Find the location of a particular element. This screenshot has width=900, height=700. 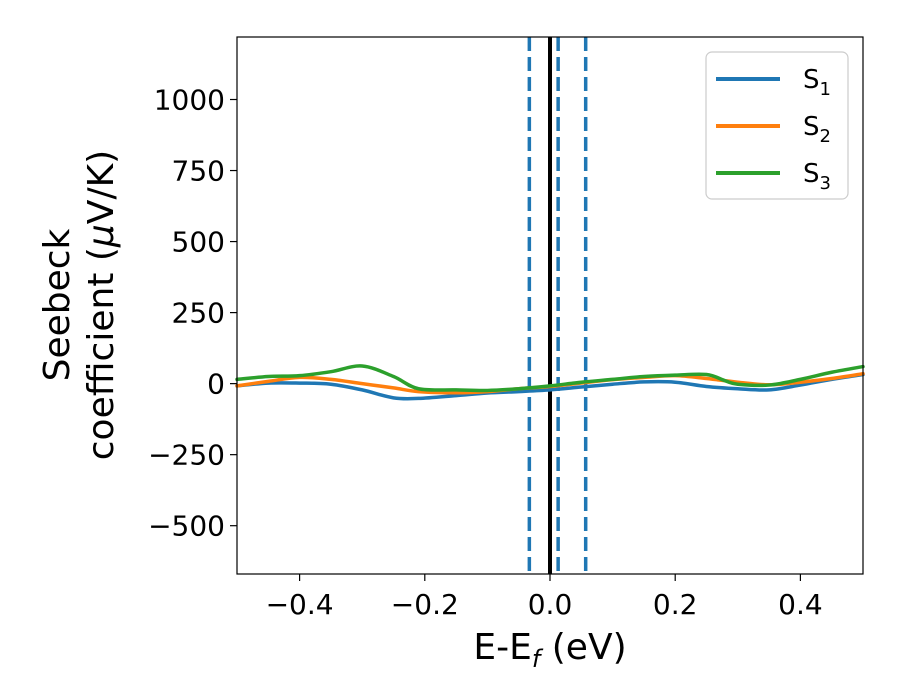

y-axis-label-line1: Seebeck is located at coordinates (57, 304).